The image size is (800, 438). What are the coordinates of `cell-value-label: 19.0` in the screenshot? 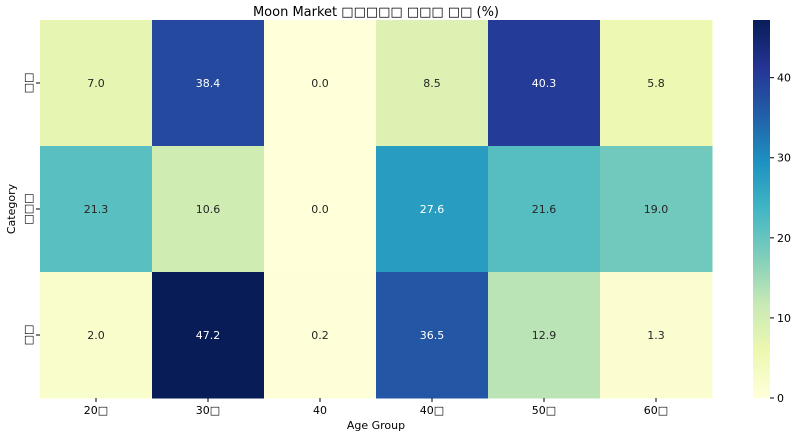 It's located at (656, 209).